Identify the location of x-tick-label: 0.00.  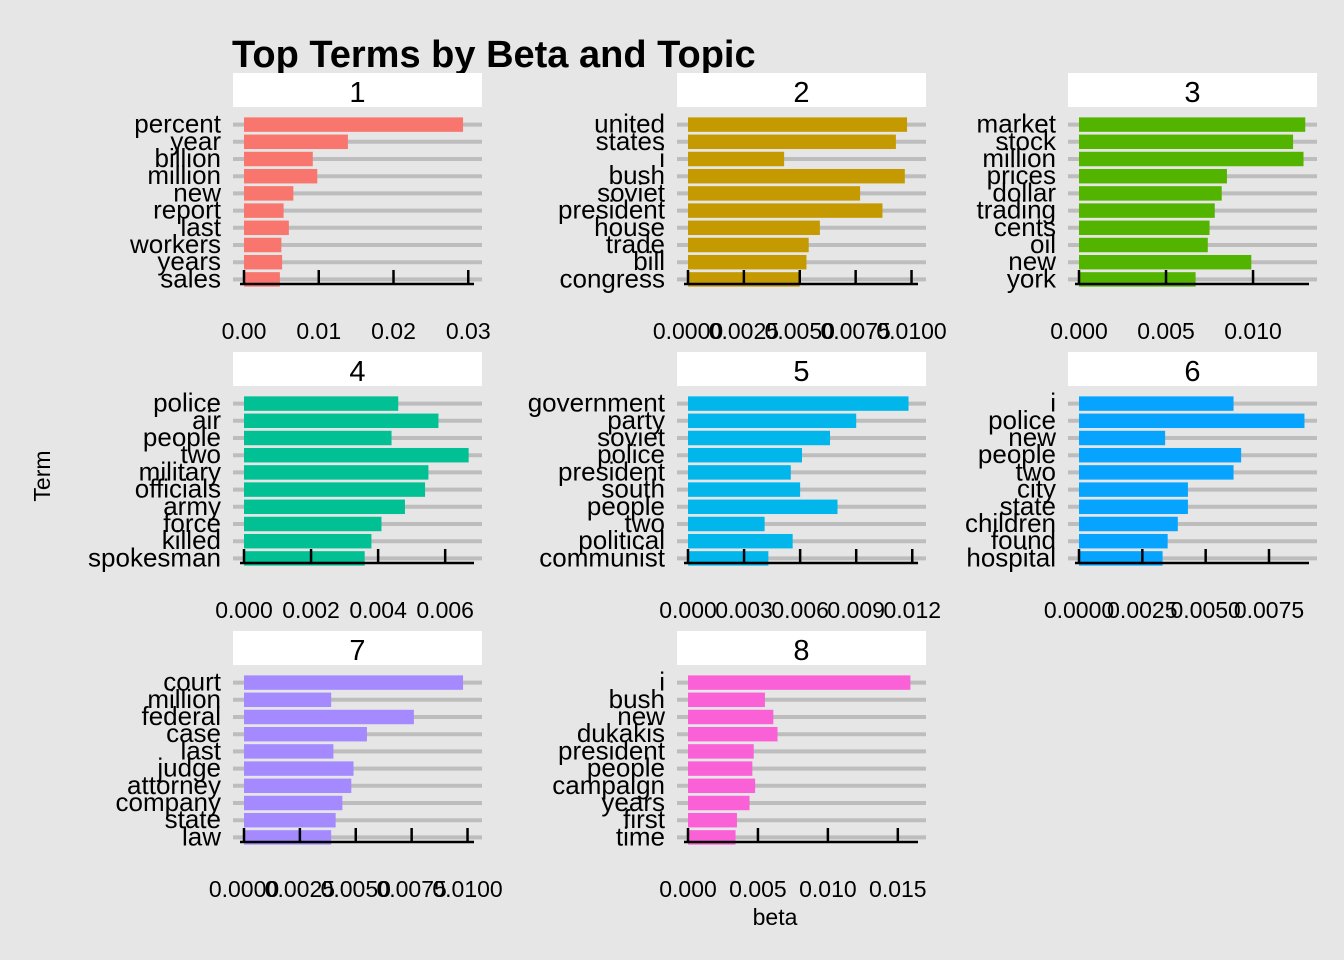
(244, 331).